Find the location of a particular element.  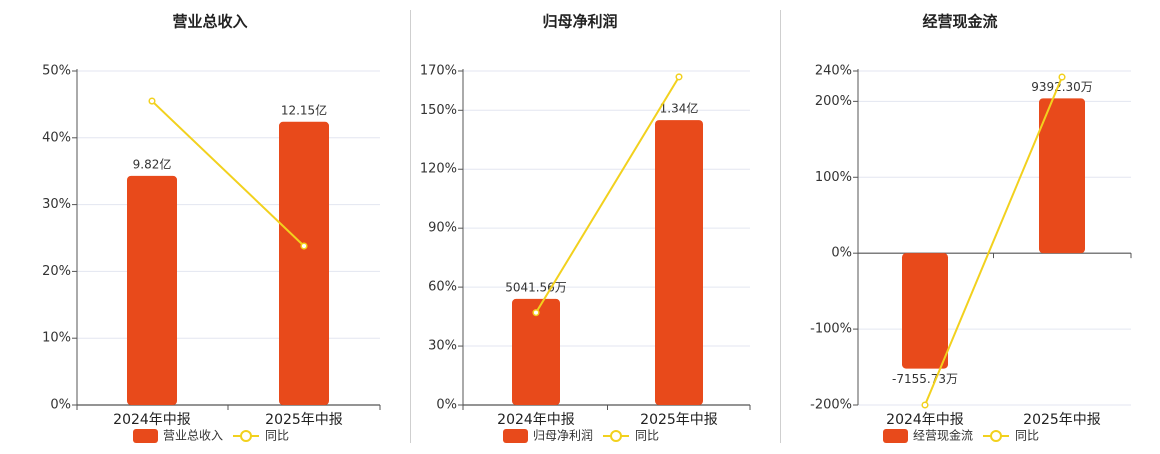

chart1-category-label: 2025年中报 is located at coordinates (304, 420).